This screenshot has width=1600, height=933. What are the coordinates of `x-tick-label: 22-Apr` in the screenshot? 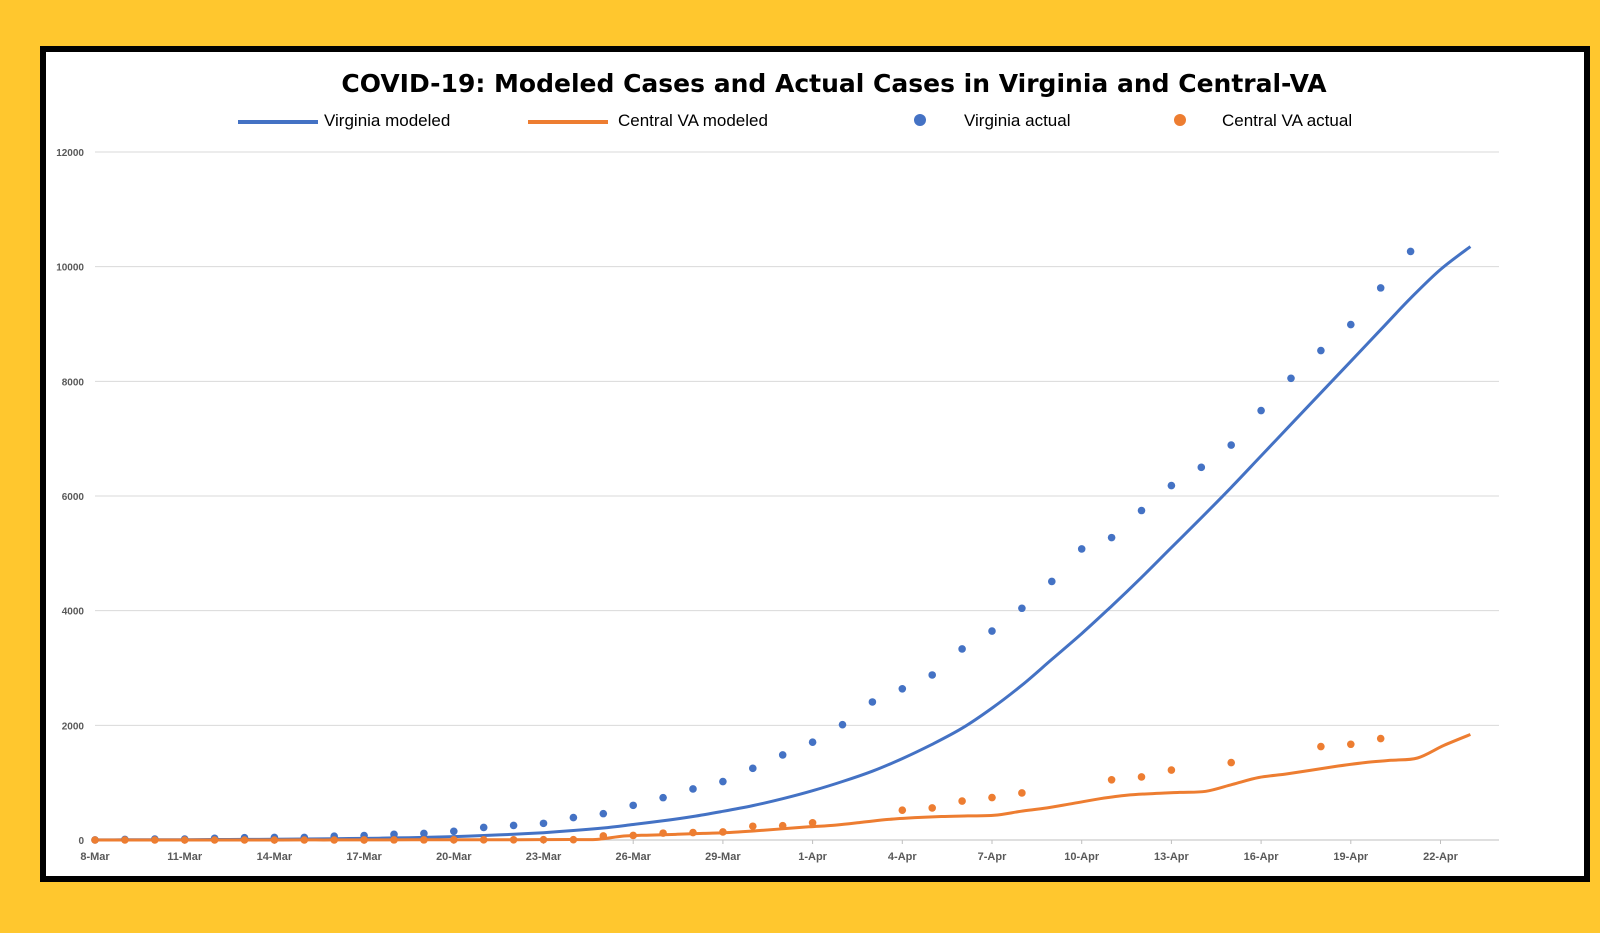 It's located at (1441, 857).